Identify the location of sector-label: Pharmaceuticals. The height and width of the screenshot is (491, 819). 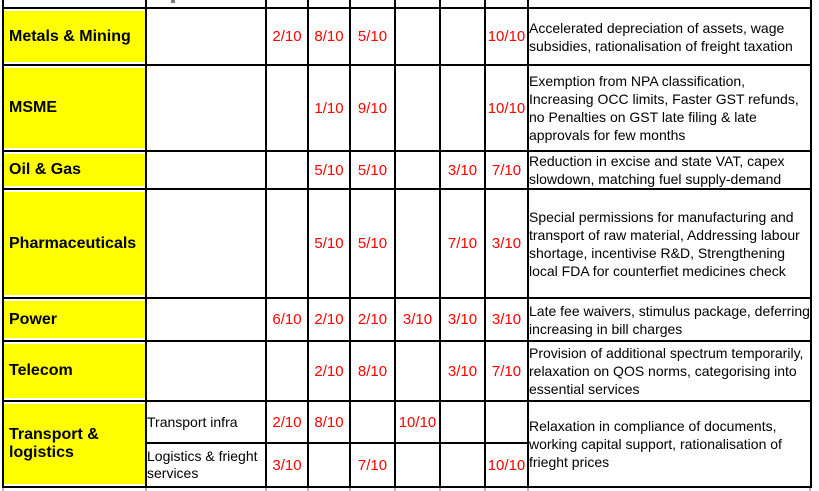
(73, 243).